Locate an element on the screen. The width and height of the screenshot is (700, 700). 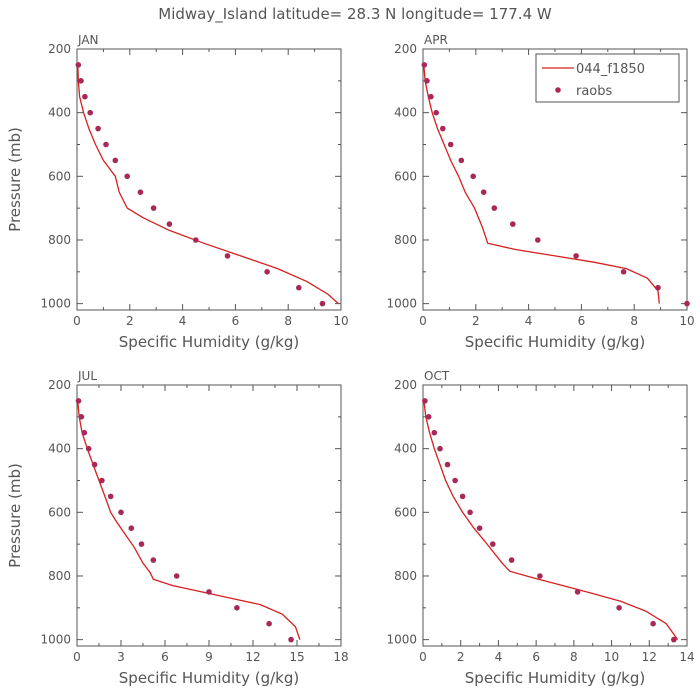
legend-obs-label: raobs is located at coordinates (594, 91).